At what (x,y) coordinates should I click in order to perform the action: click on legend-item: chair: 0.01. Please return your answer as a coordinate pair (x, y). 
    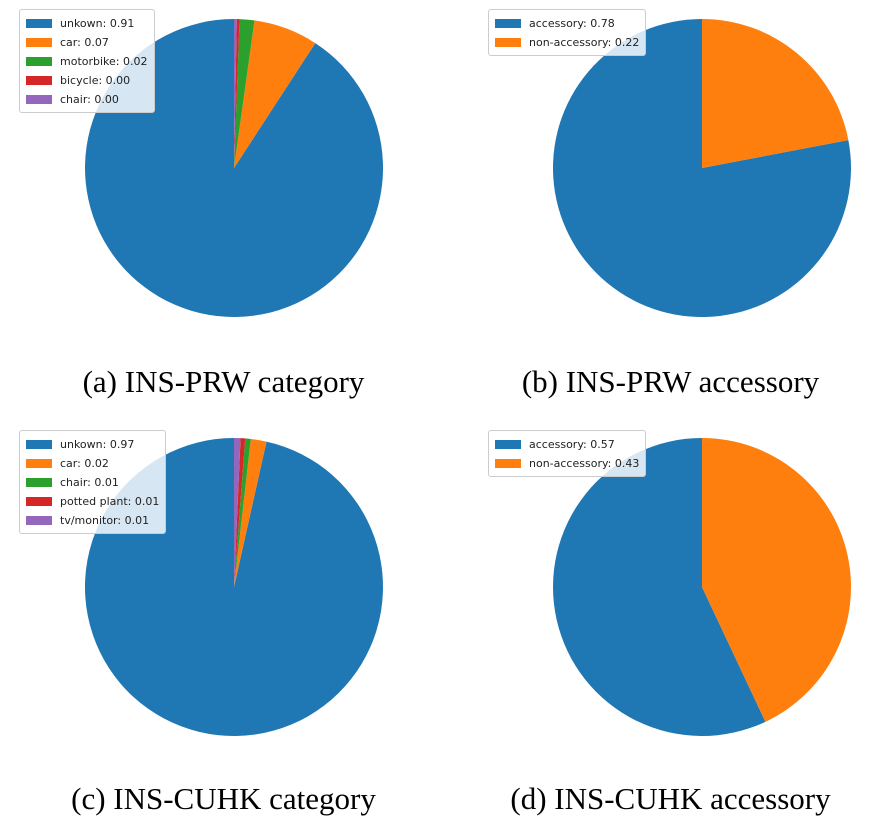
    Looking at the image, I should click on (92, 482).